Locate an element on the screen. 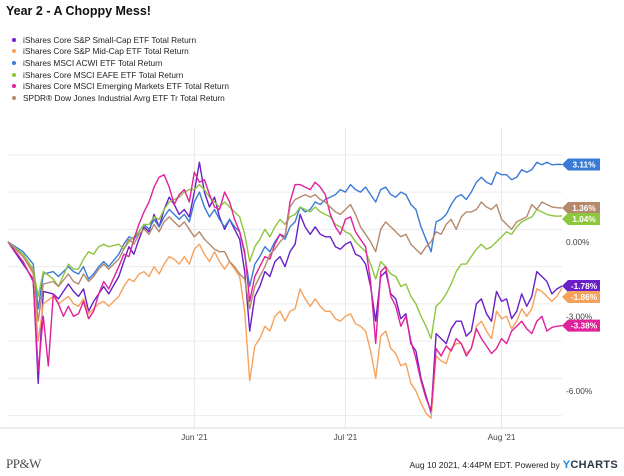 The image size is (624, 476). end-value-label: 1.36% is located at coordinates (584, 208).